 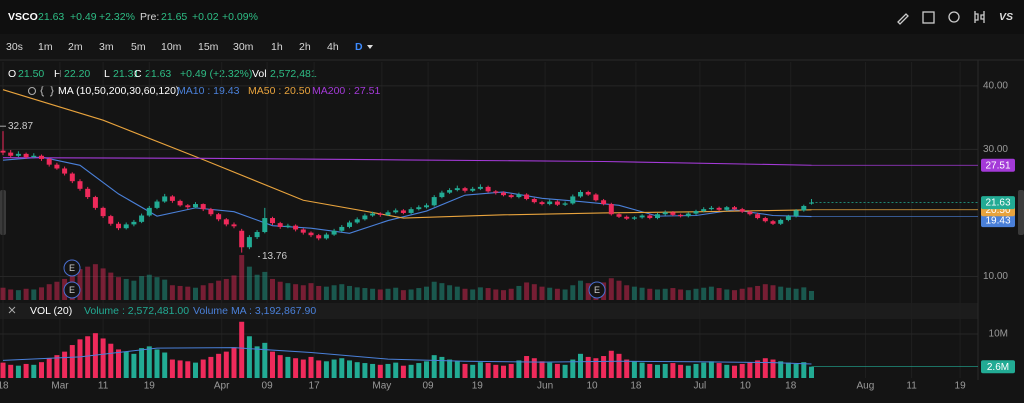 I want to click on x-tick-label: Aug, so click(x=866, y=386).